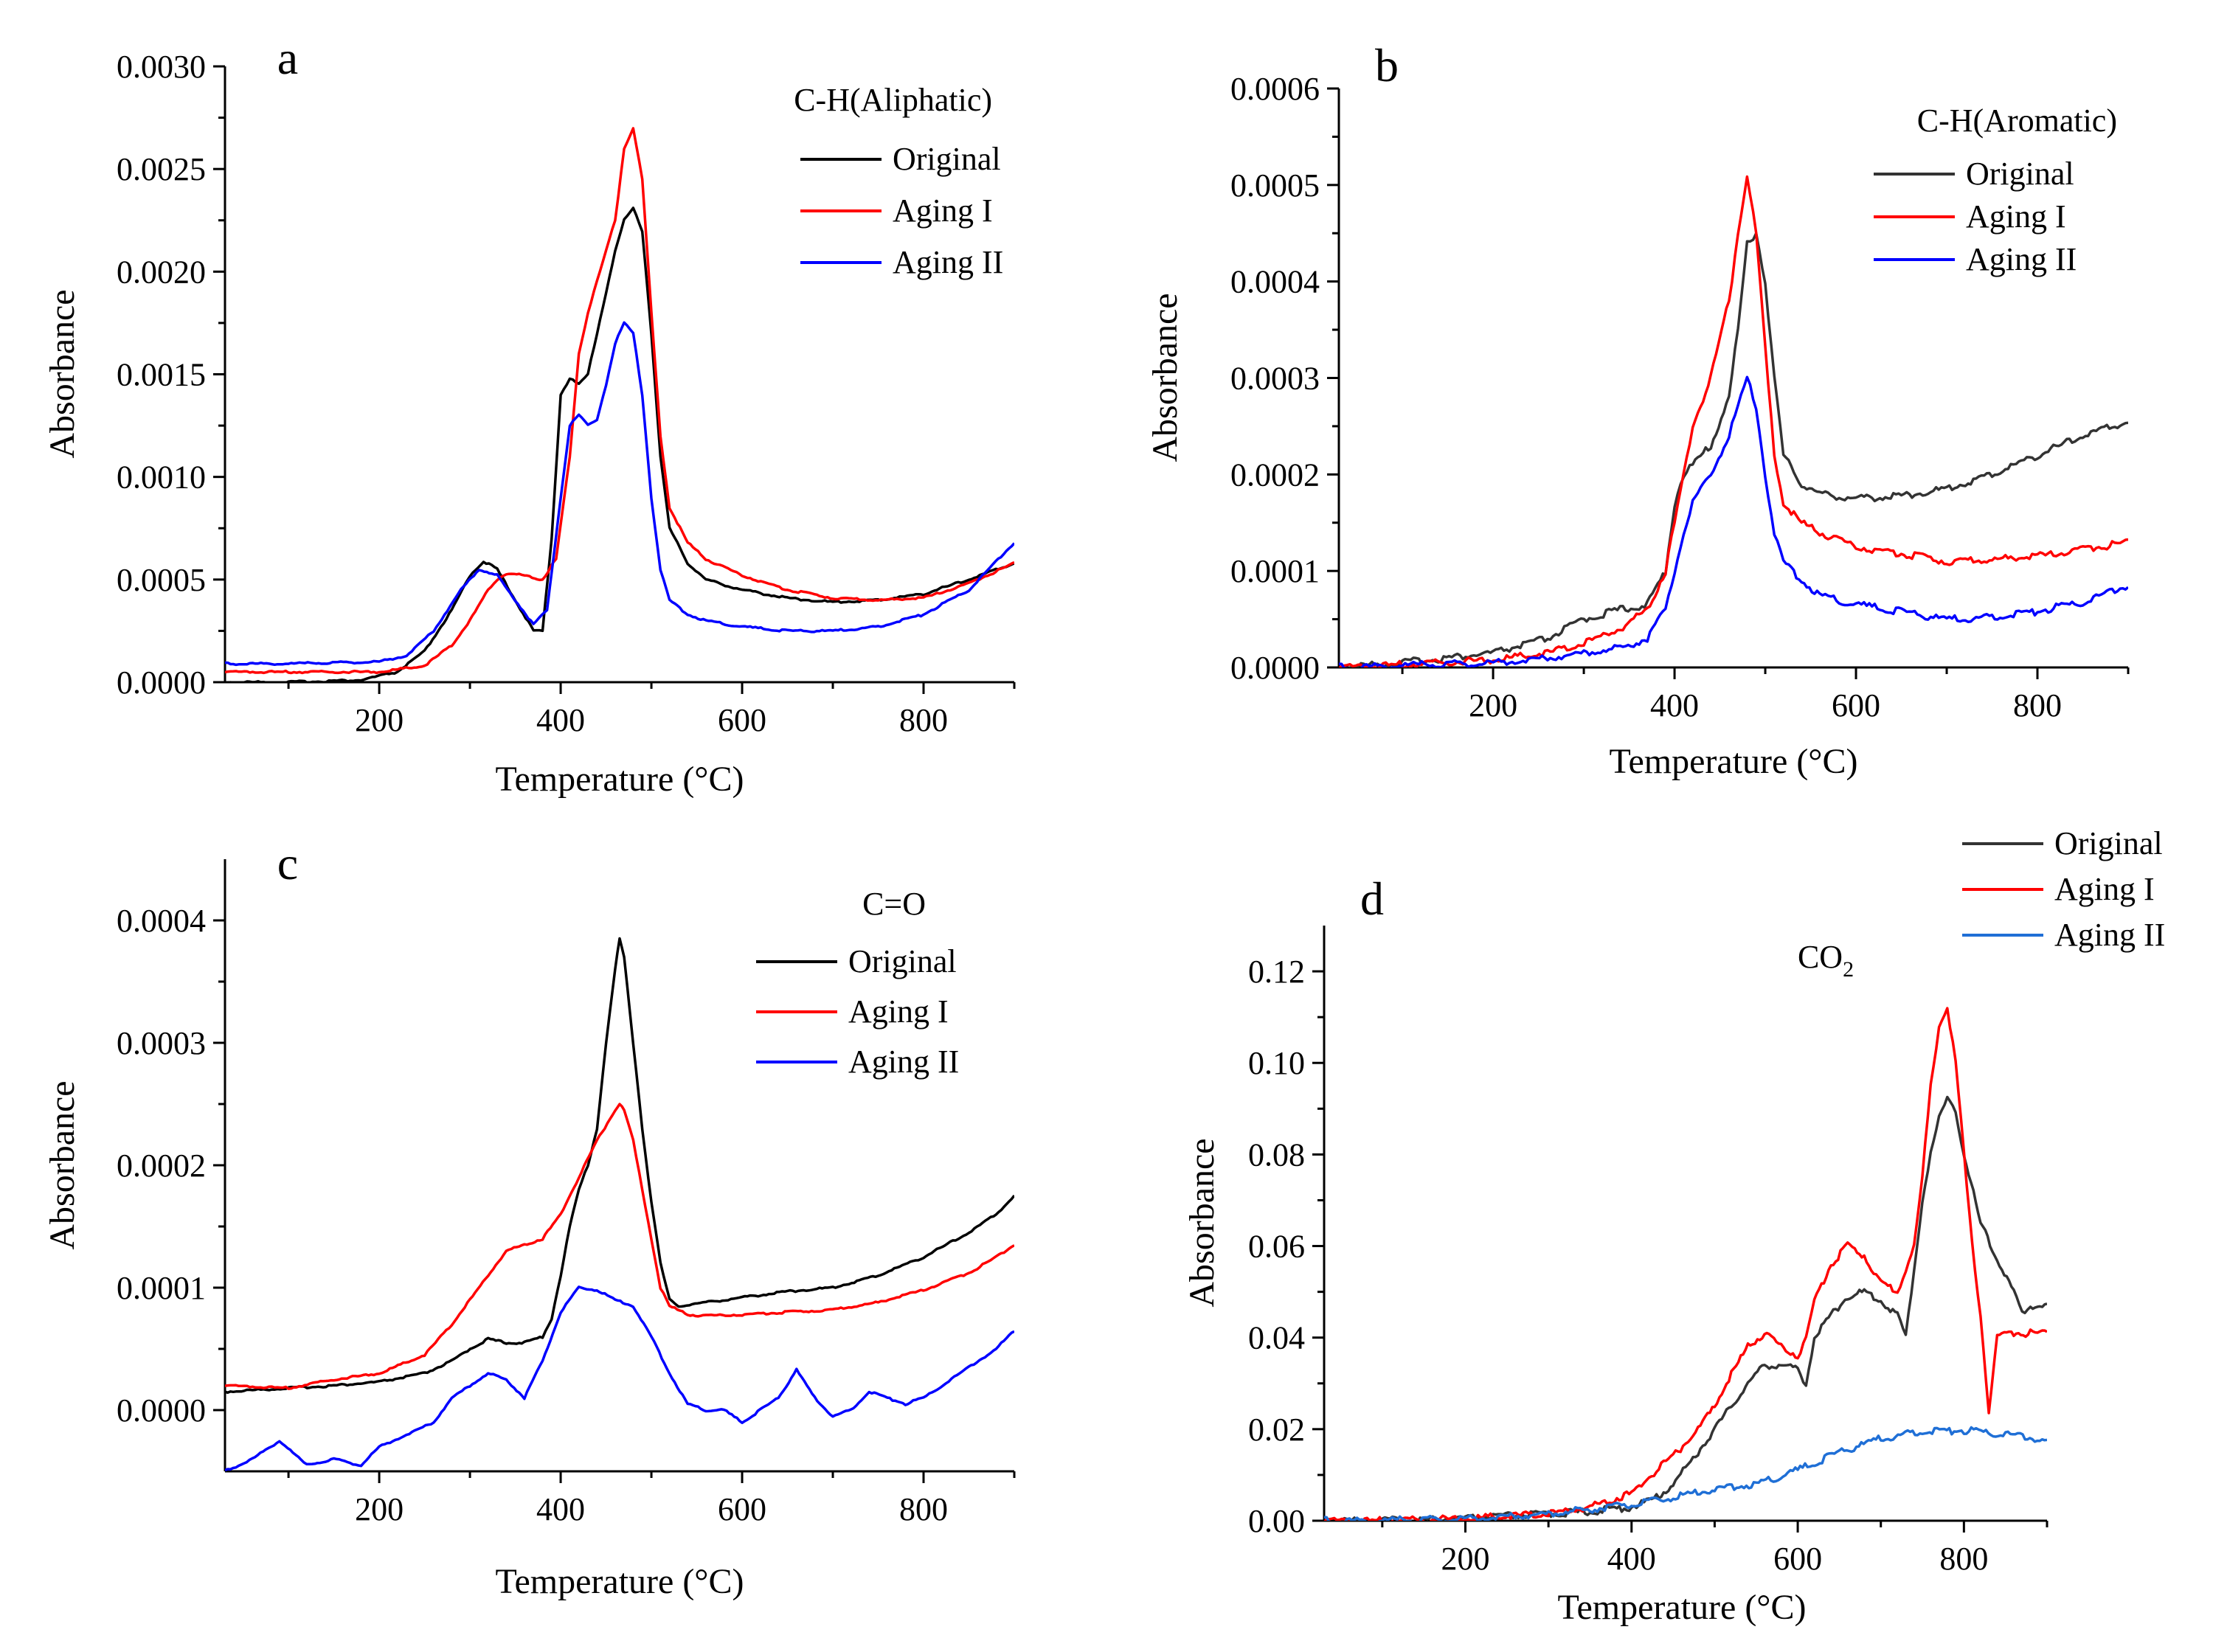  I want to click on y-tick-label: 0.12, so click(1277, 972).